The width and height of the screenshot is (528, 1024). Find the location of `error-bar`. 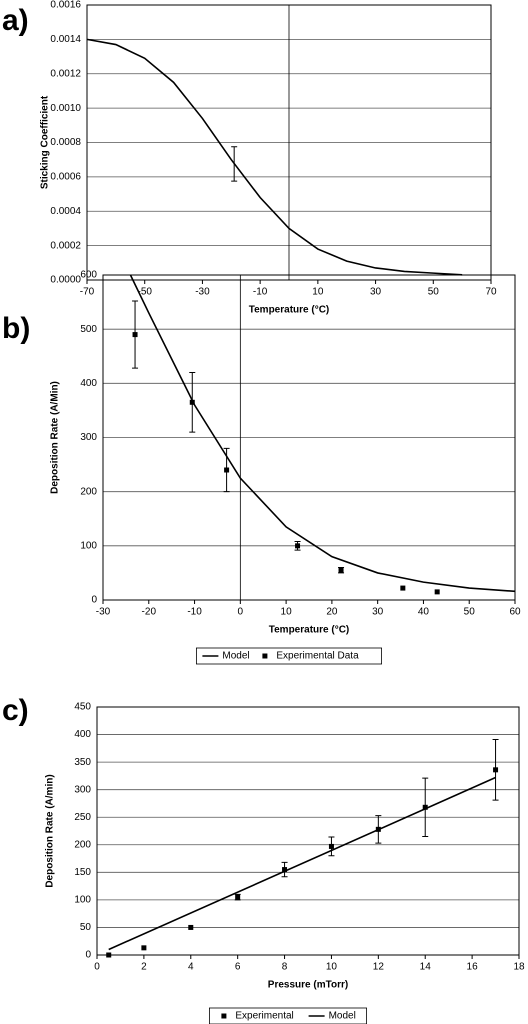

error-bar is located at coordinates (234, 164).